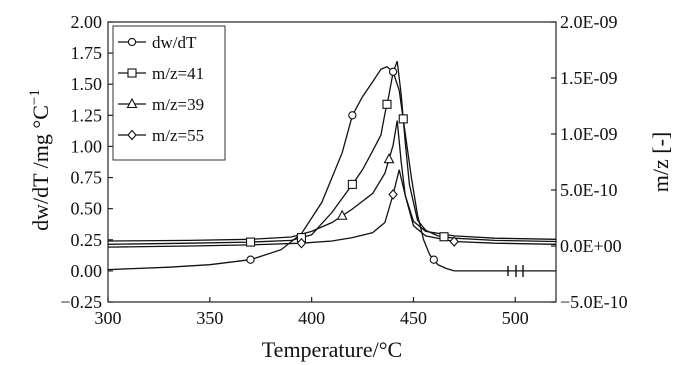 This screenshot has width=684, height=365. I want to click on legend-label: m/z=39, so click(178, 104).